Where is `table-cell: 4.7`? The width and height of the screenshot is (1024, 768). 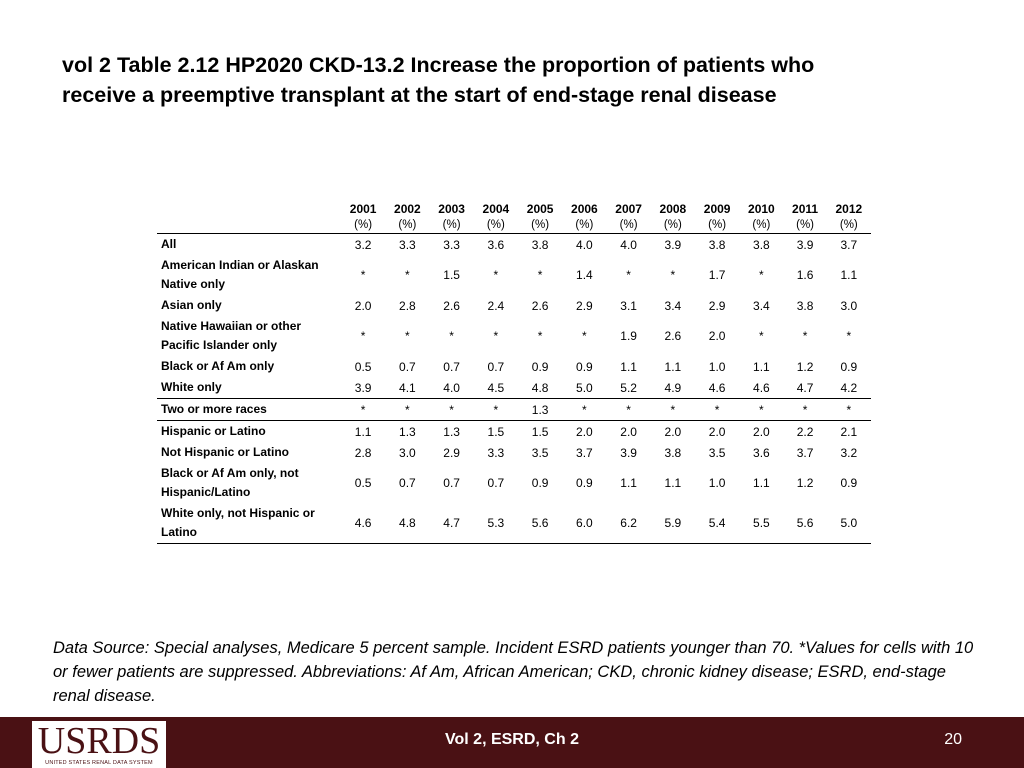 table-cell: 4.7 is located at coordinates (451, 523).